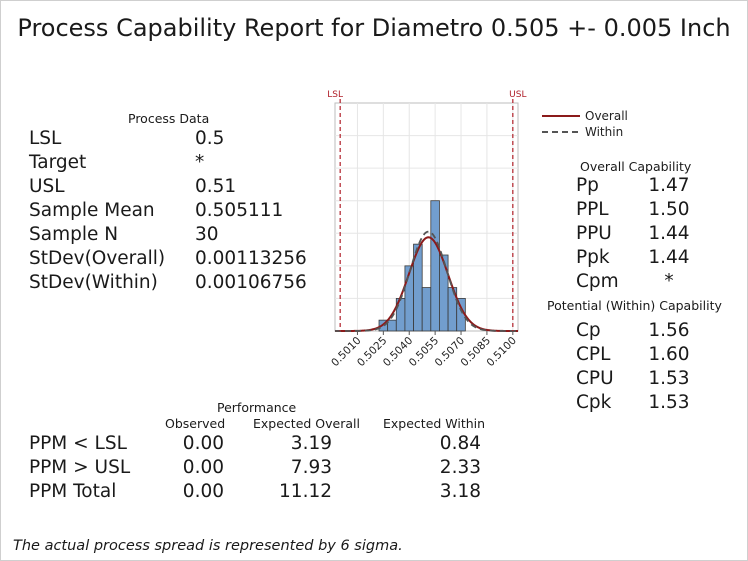 This screenshot has width=748, height=561. Describe the element at coordinates (593, 354) in the screenshot. I see `potential-capability-label: CPL` at that location.